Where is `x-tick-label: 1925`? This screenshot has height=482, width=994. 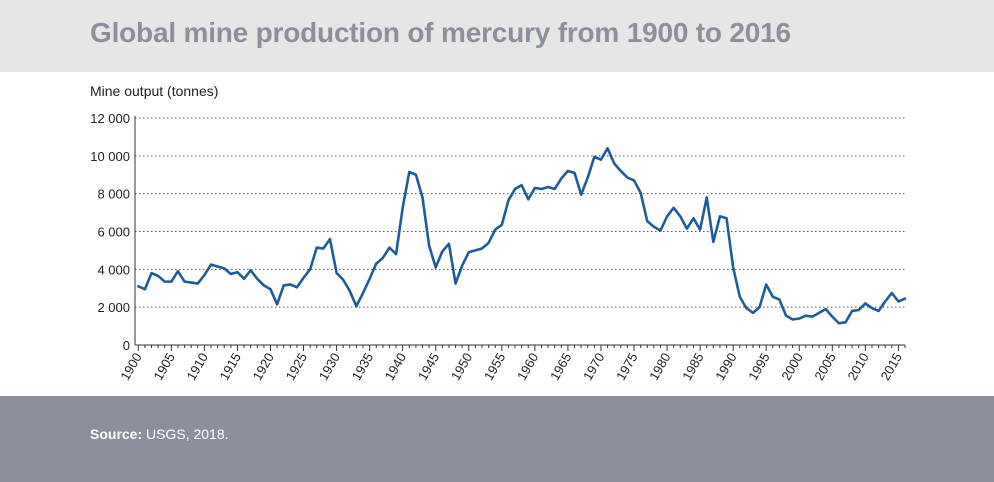 x-tick-label: 1925 is located at coordinates (296, 366).